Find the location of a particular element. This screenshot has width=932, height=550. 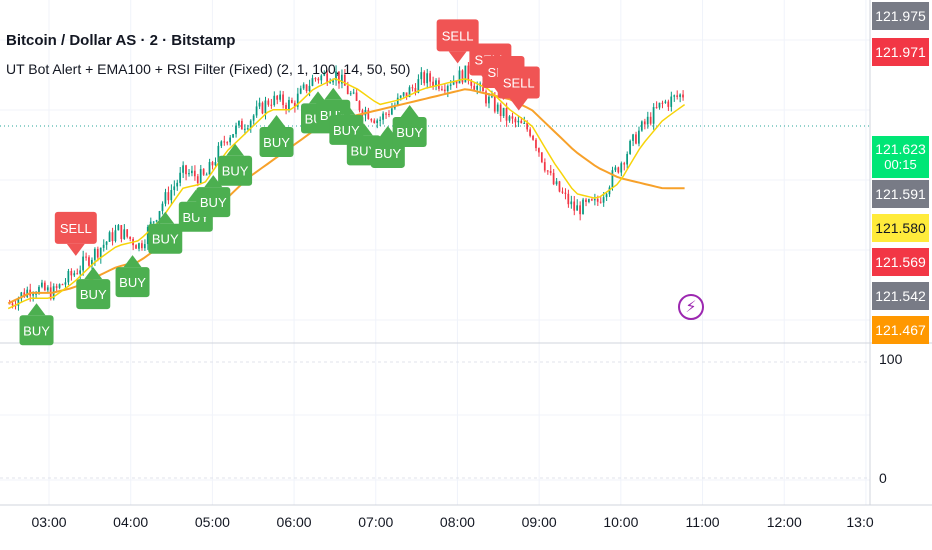

time-tick-label: 07:00 is located at coordinates (376, 522).